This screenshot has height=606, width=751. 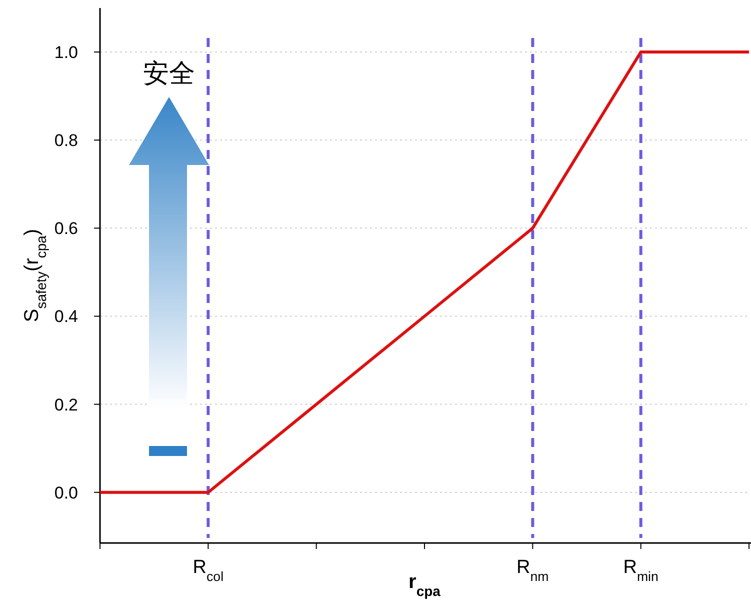 I want to click on x-tick-label: R$_{nm}$, so click(x=532, y=570).